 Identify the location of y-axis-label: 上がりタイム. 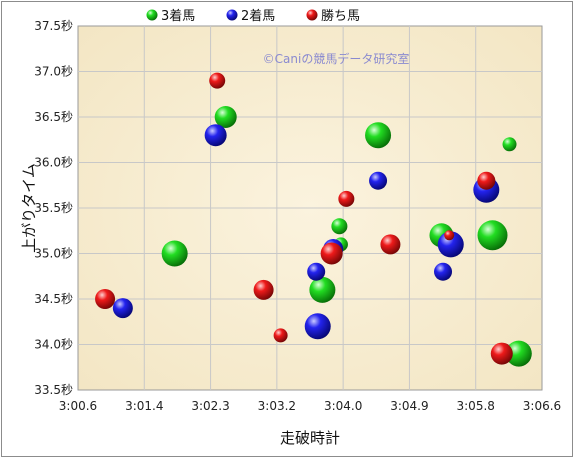
(29, 208).